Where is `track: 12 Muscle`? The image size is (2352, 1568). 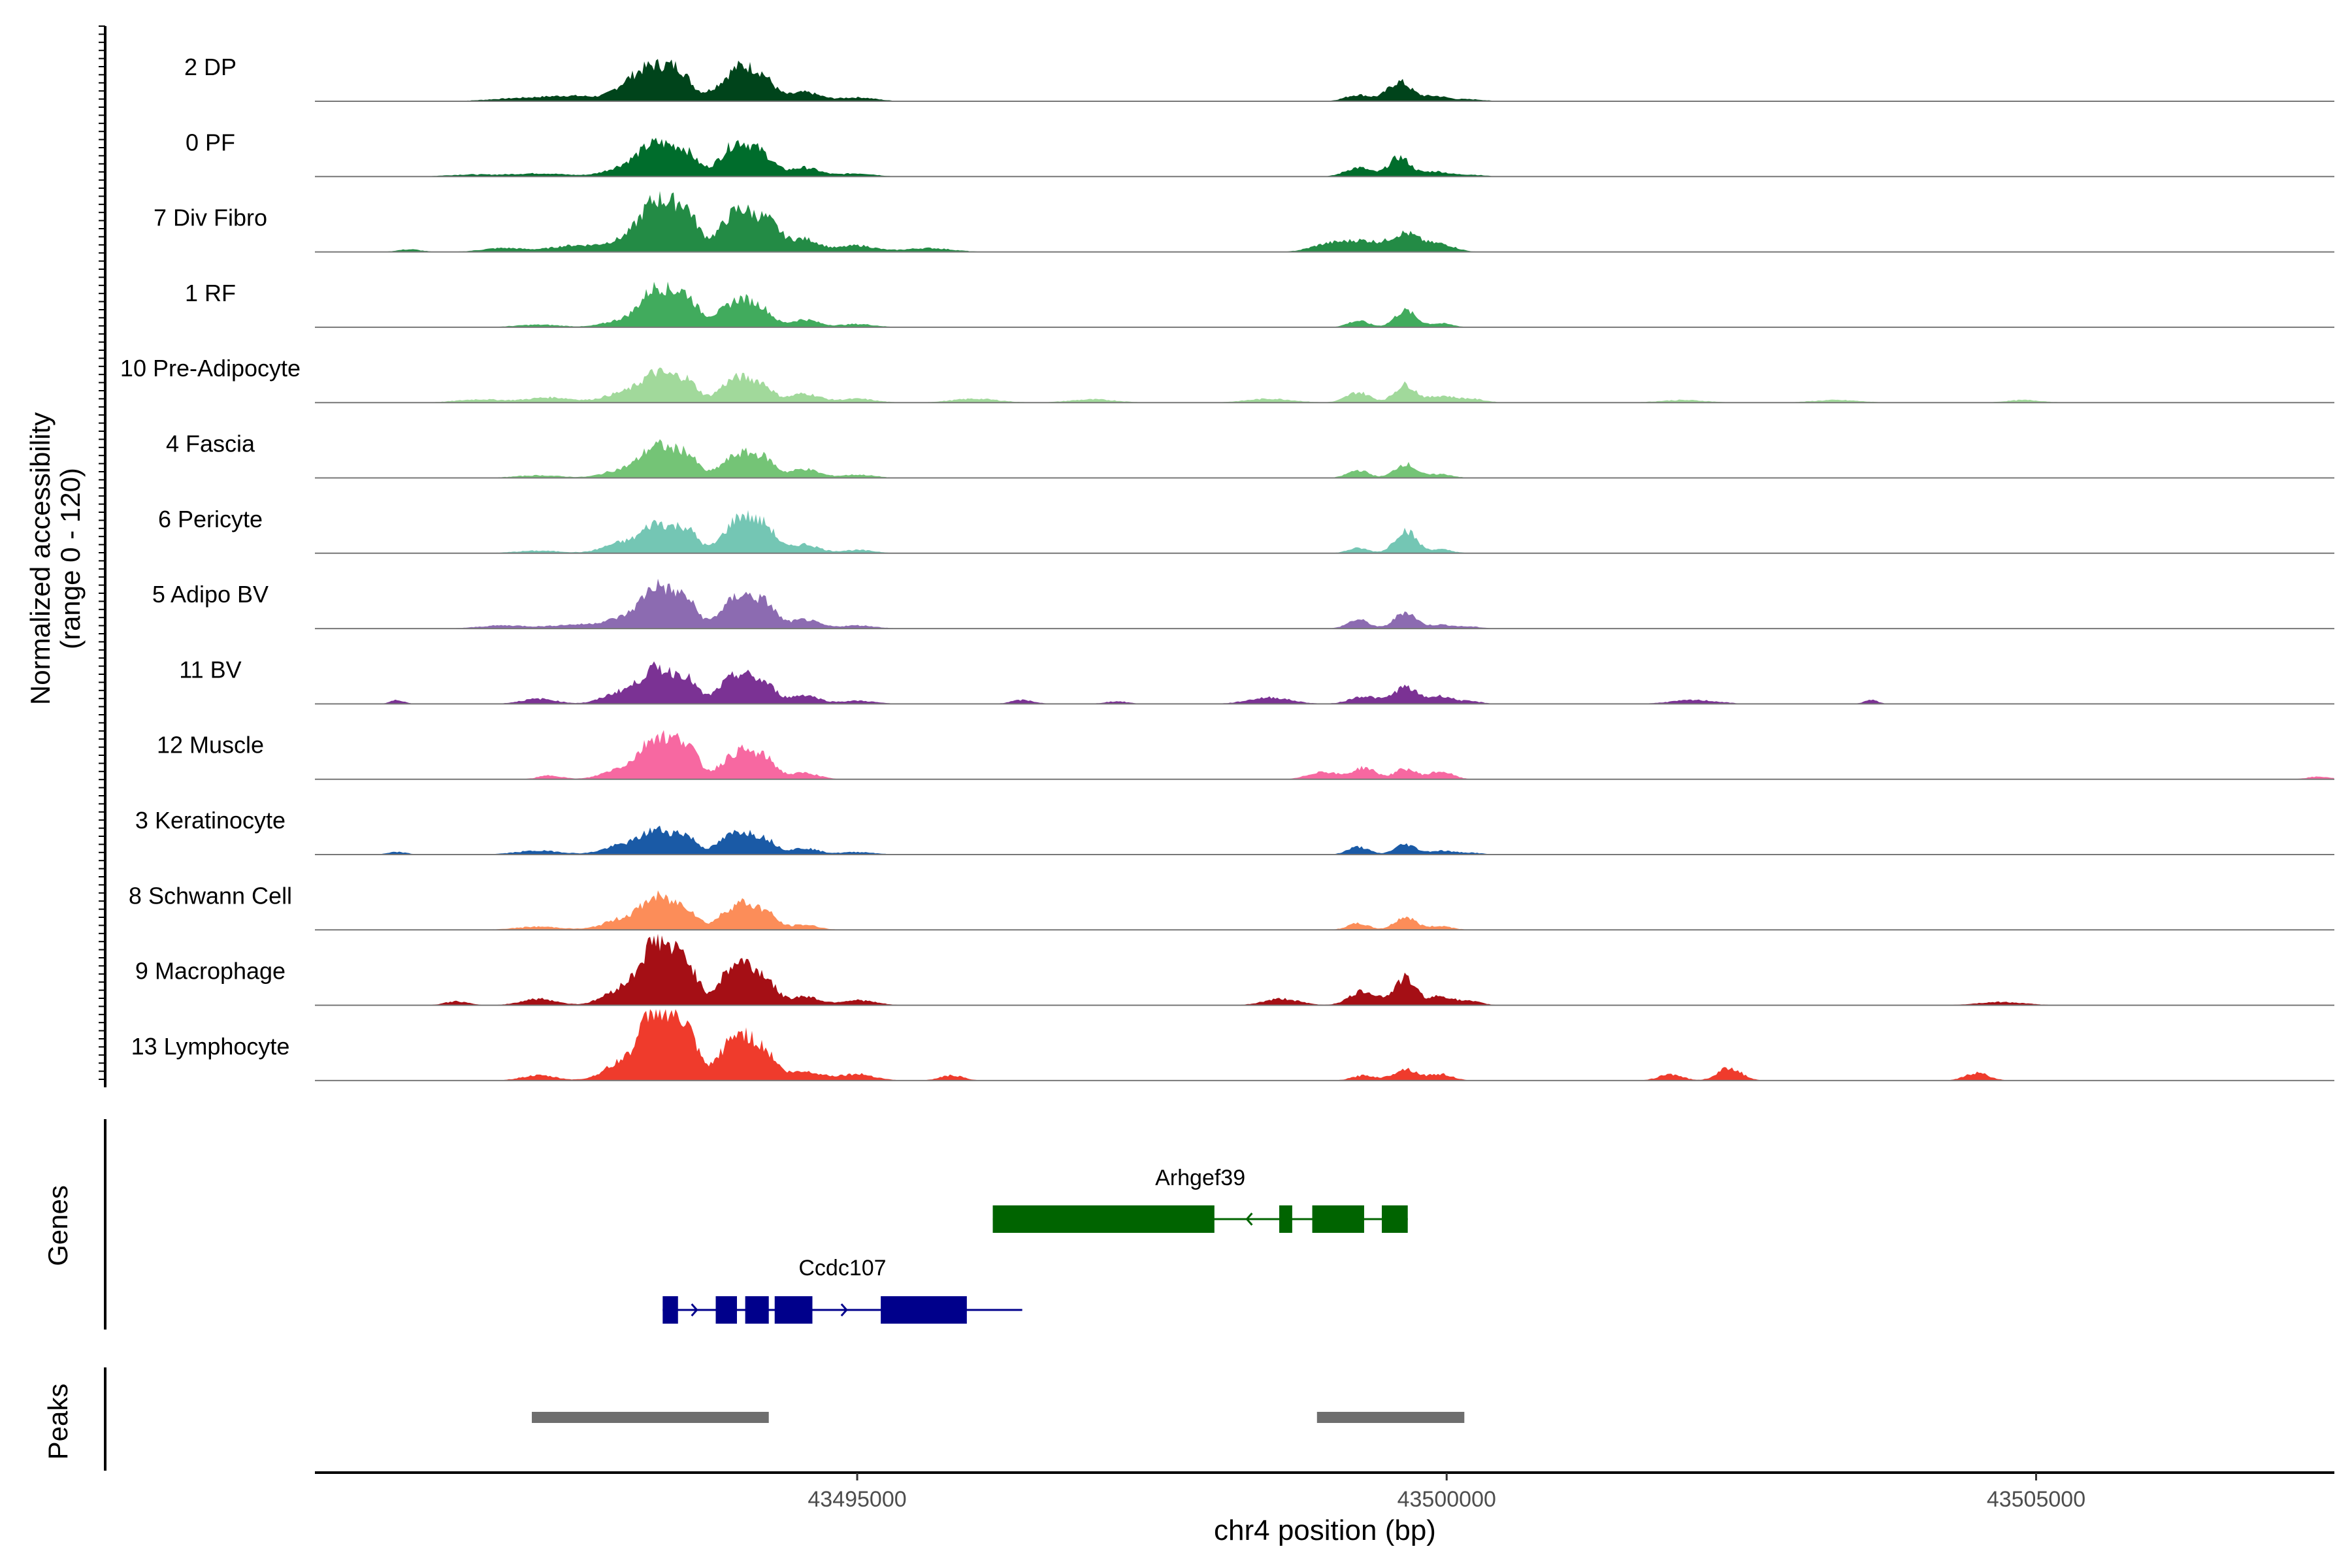 track: 12 Muscle is located at coordinates (1245, 755).